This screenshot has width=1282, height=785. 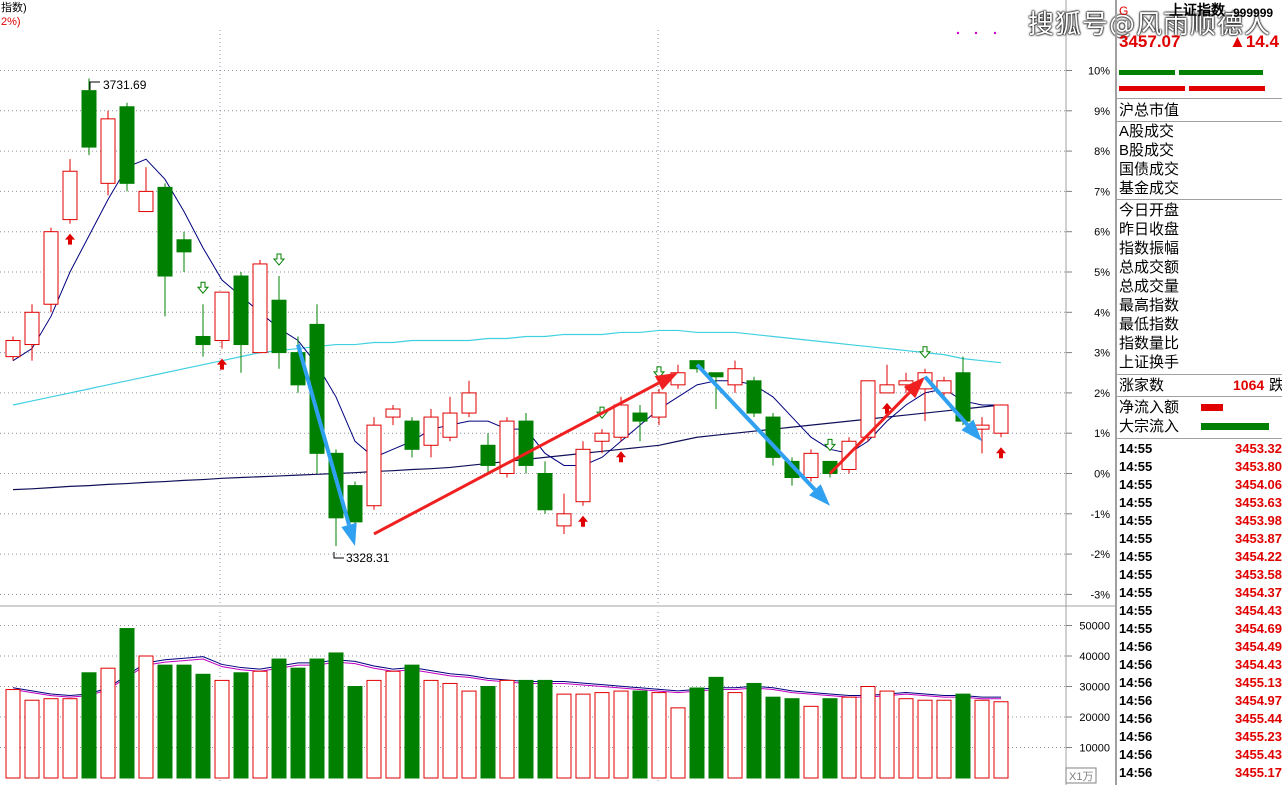 What do you see at coordinates (368, 558) in the screenshot?
I see `low-annotation: 3328.31` at bounding box center [368, 558].